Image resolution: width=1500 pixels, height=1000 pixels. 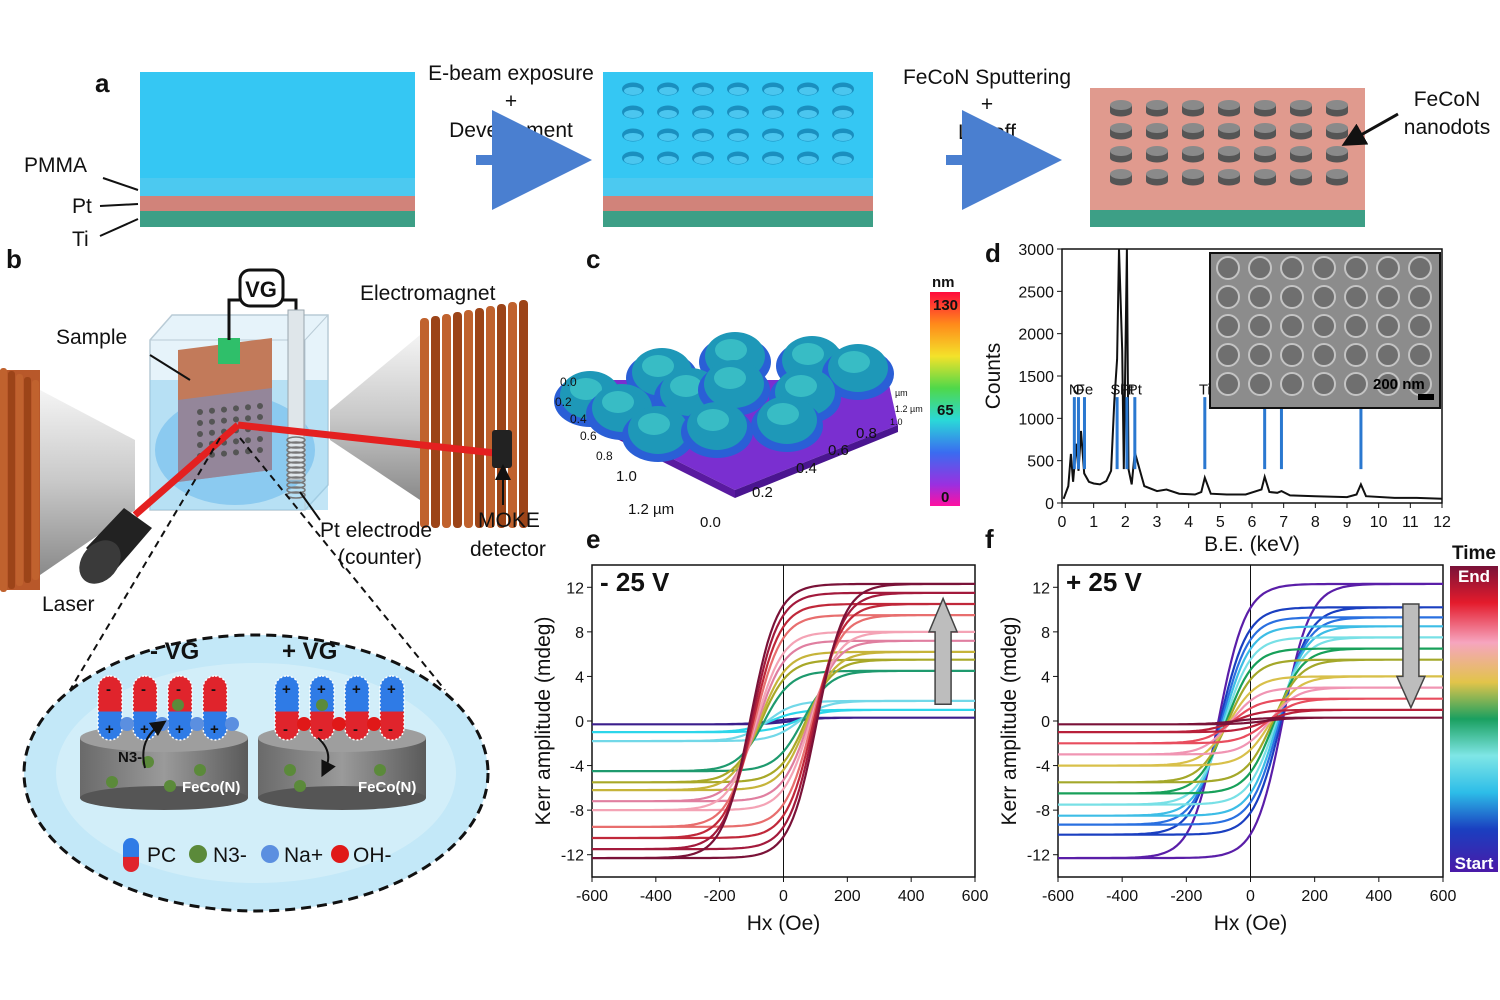 What do you see at coordinates (1442, 522) in the screenshot?
I see `x-tick-label: 12` at bounding box center [1442, 522].